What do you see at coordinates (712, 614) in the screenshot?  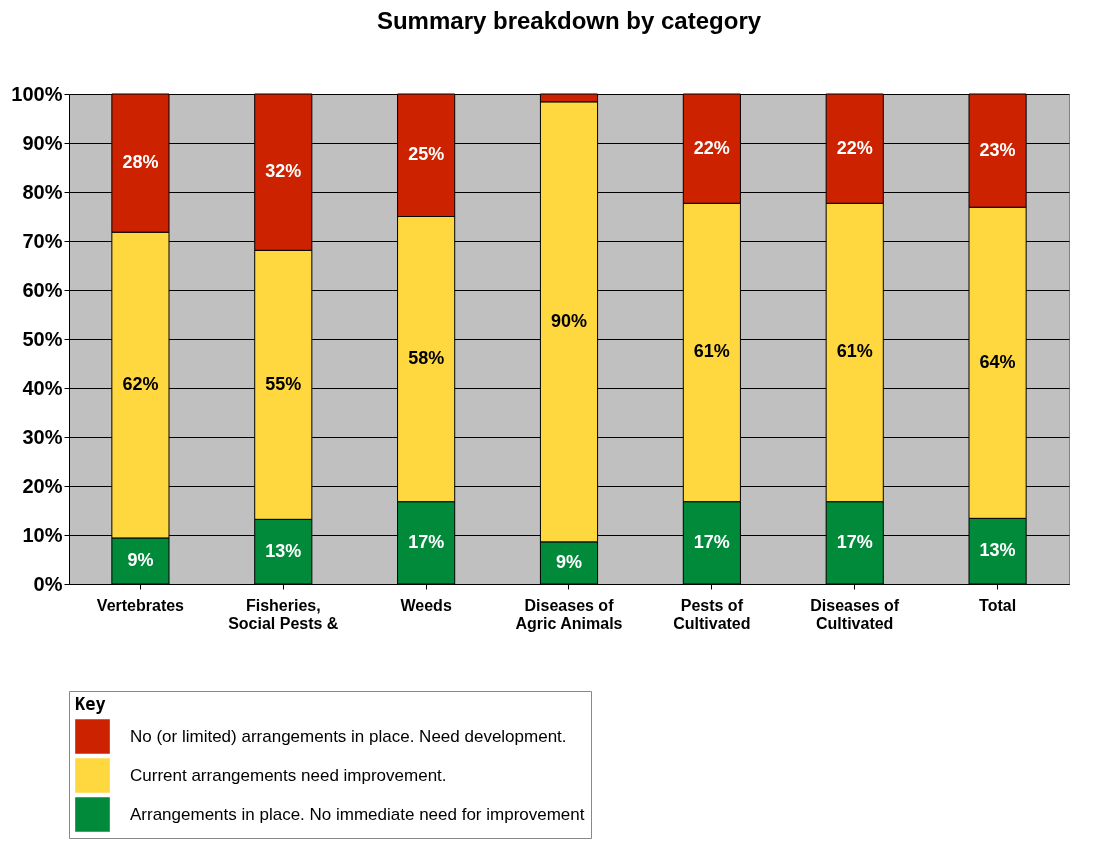 I see `x-tick-label: Pests of Cultivated` at bounding box center [712, 614].